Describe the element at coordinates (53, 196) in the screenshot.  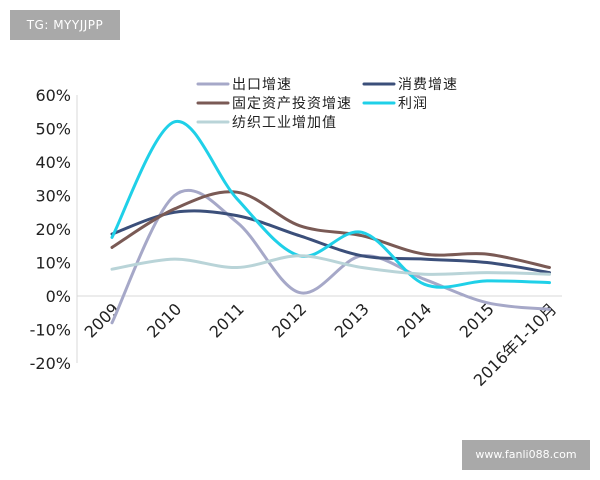
I see `y-tick-label: 30%` at that location.